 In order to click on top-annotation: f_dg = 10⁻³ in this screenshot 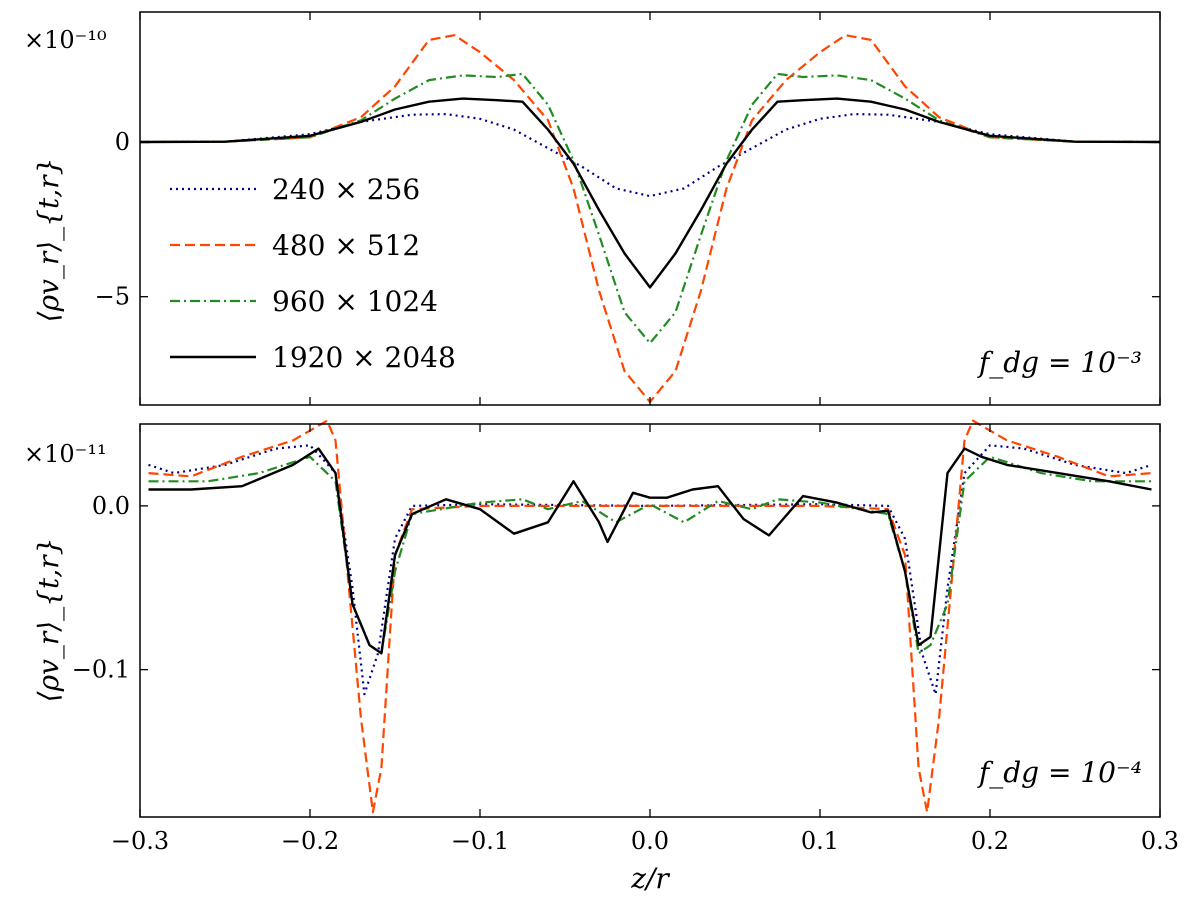, I will do `click(1059, 362)`.